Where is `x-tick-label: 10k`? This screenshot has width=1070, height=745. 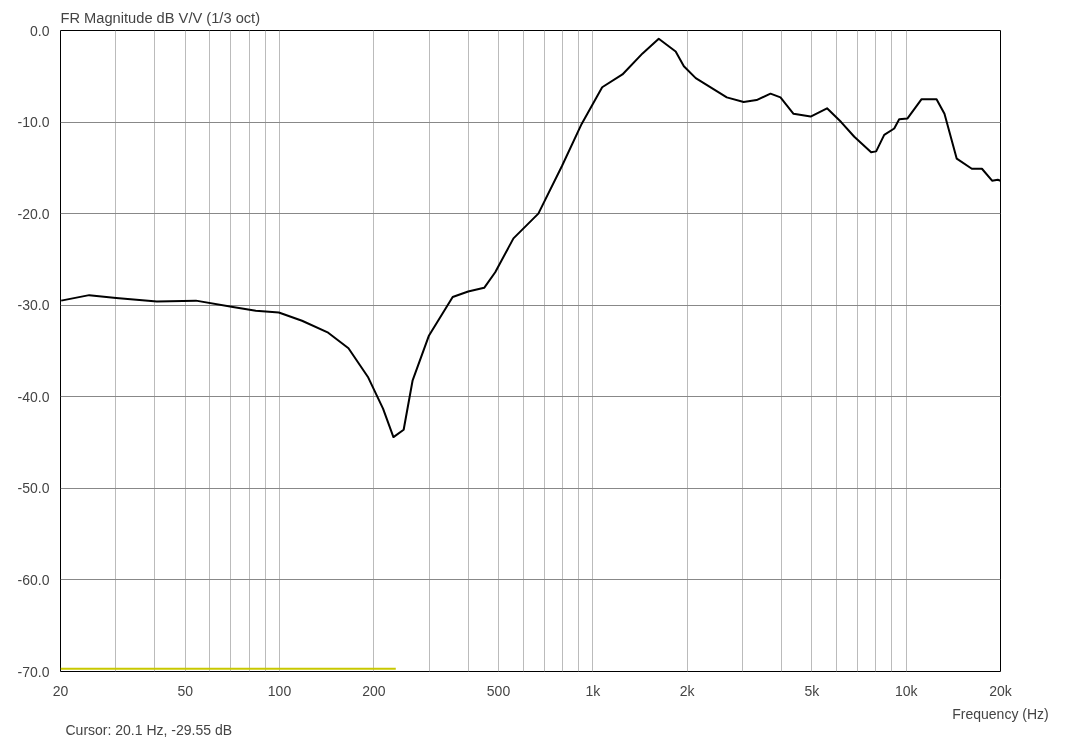
x-tick-label: 10k is located at coordinates (906, 690).